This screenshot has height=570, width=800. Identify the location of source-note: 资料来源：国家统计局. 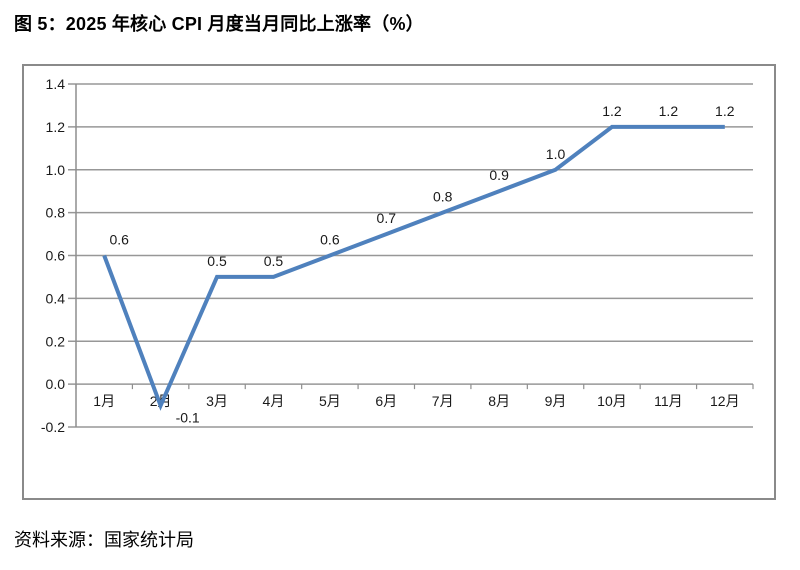
(104, 540).